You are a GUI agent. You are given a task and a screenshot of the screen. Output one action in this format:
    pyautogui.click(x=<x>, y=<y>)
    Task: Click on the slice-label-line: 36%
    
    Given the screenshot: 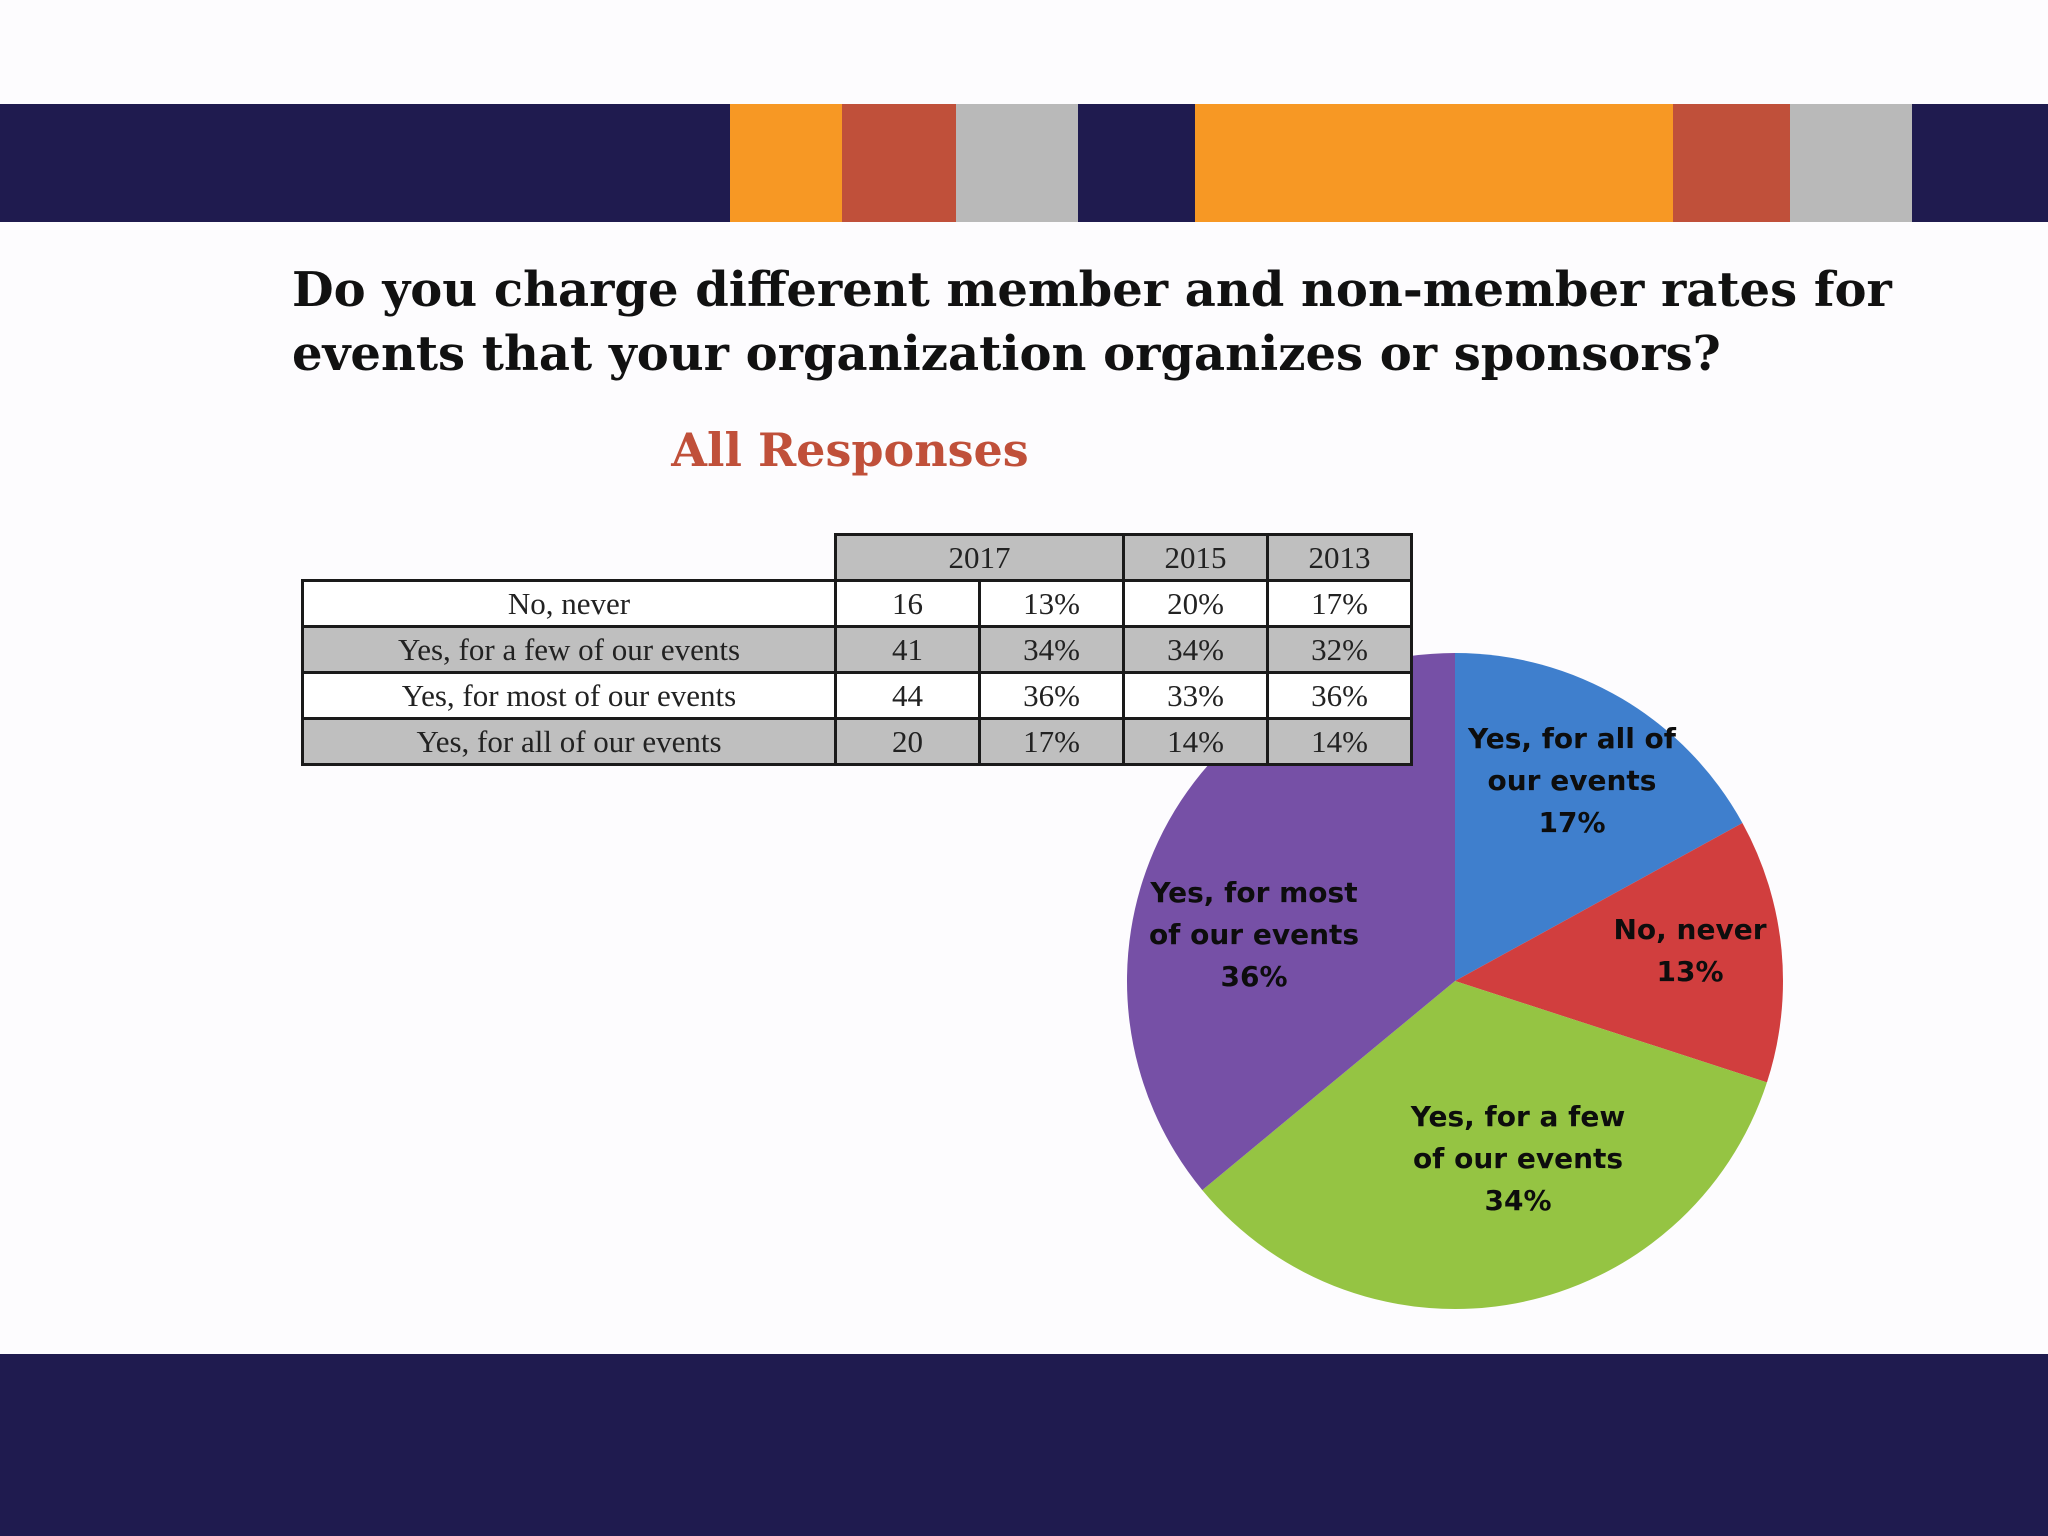 What is the action you would take?
    pyautogui.click(x=1253, y=976)
    